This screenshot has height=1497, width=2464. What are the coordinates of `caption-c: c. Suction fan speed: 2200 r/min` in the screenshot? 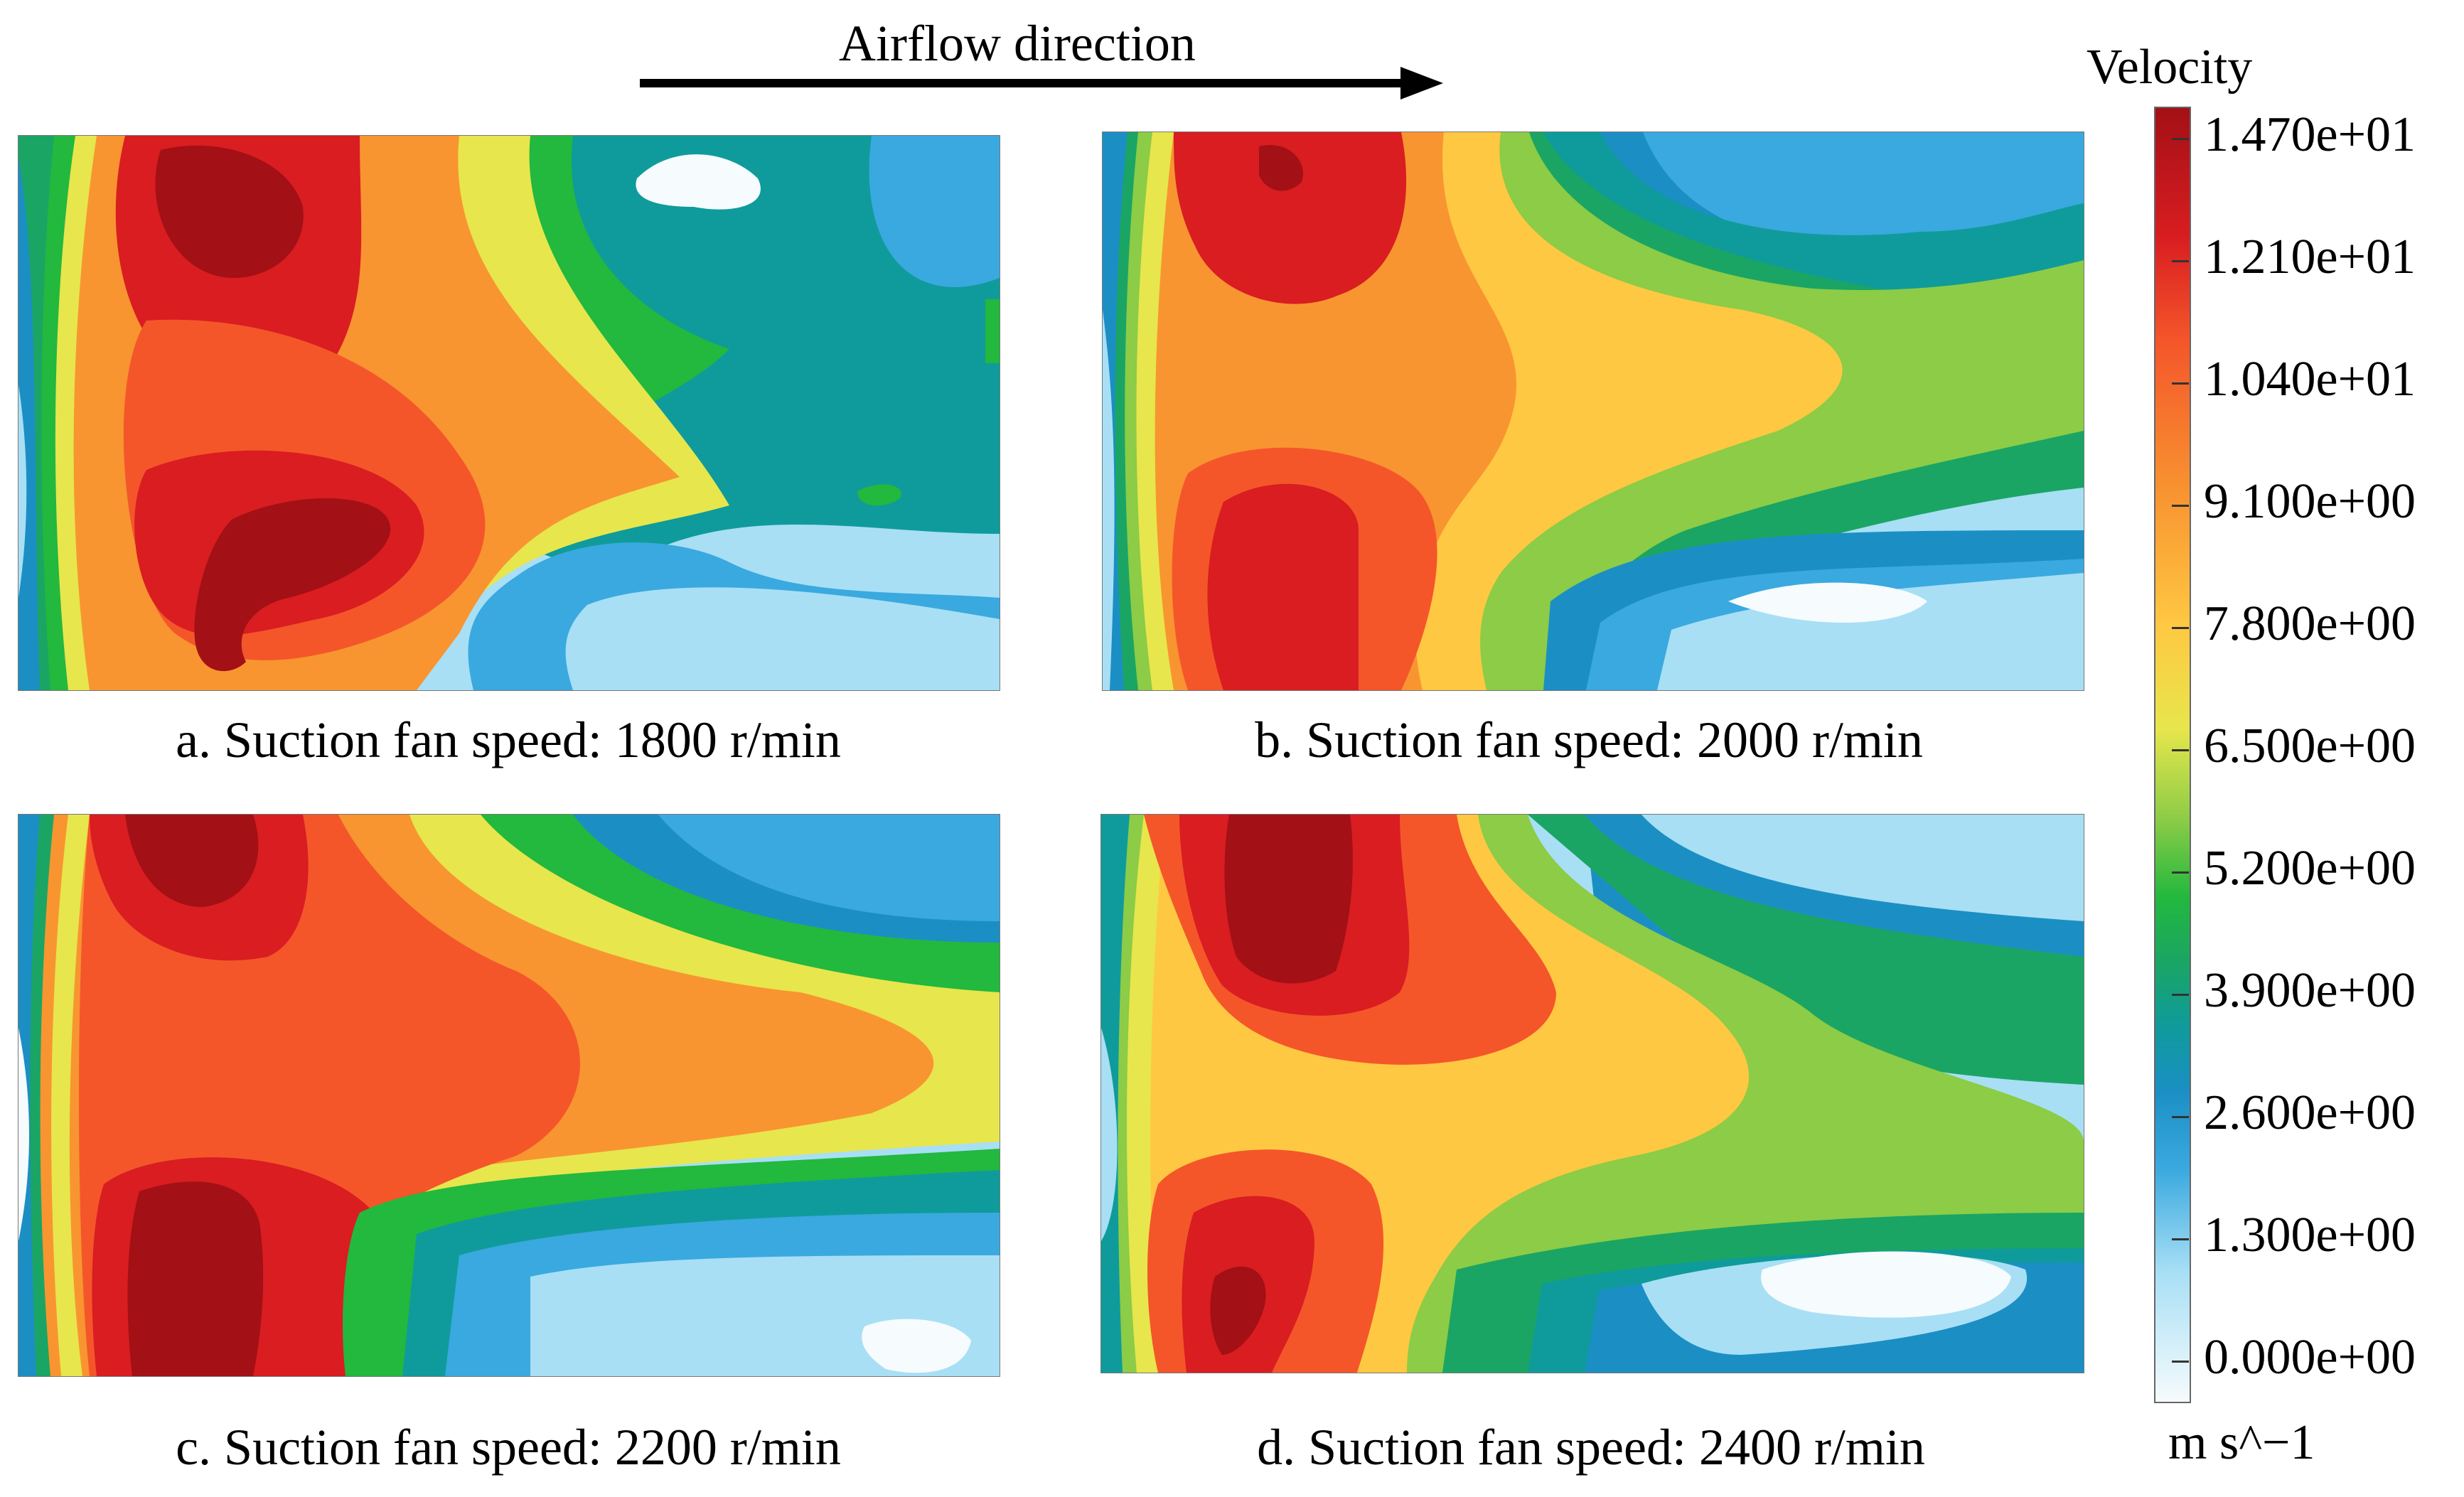 It's located at (508, 1447).